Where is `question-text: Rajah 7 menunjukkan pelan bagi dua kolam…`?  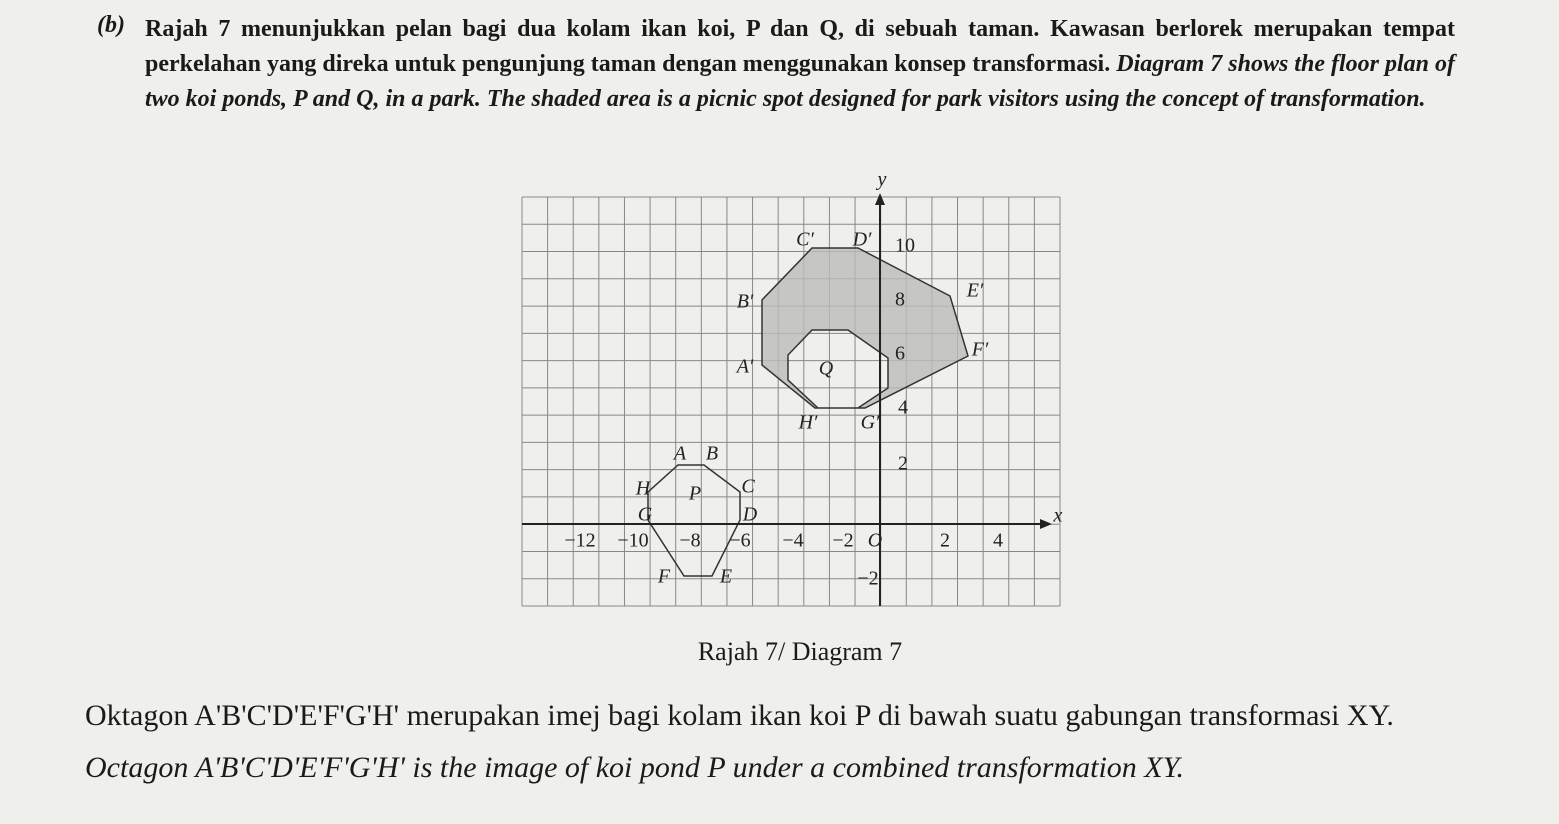 question-text: Rajah 7 menunjukkan pelan bagi dua kolam… is located at coordinates (800, 64).